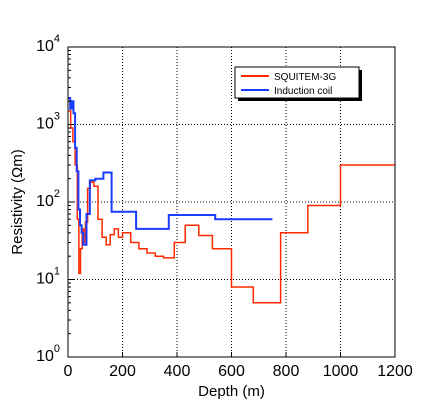 This screenshot has width=436, height=407. What do you see at coordinates (68, 371) in the screenshot?
I see `x-tick-label: 0` at bounding box center [68, 371].